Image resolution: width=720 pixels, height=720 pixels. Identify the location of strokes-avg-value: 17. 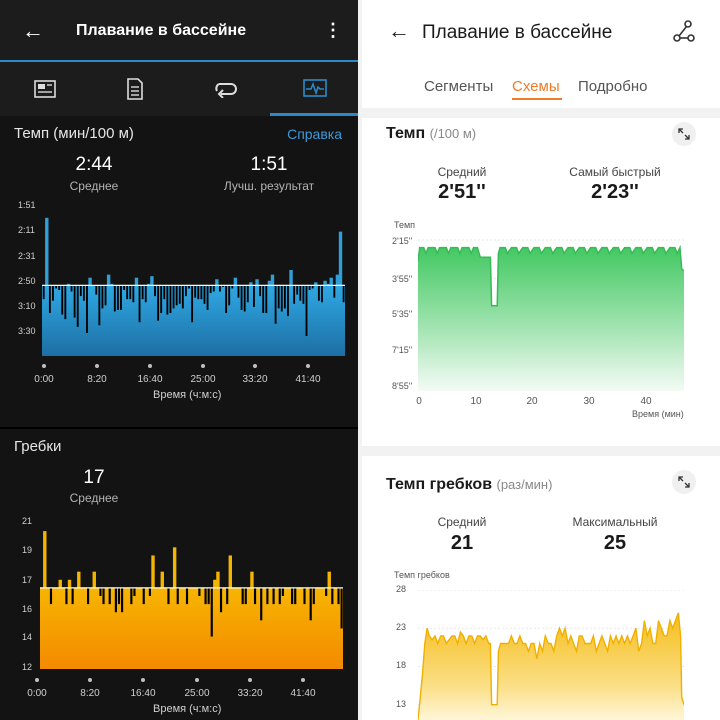
(94, 477).